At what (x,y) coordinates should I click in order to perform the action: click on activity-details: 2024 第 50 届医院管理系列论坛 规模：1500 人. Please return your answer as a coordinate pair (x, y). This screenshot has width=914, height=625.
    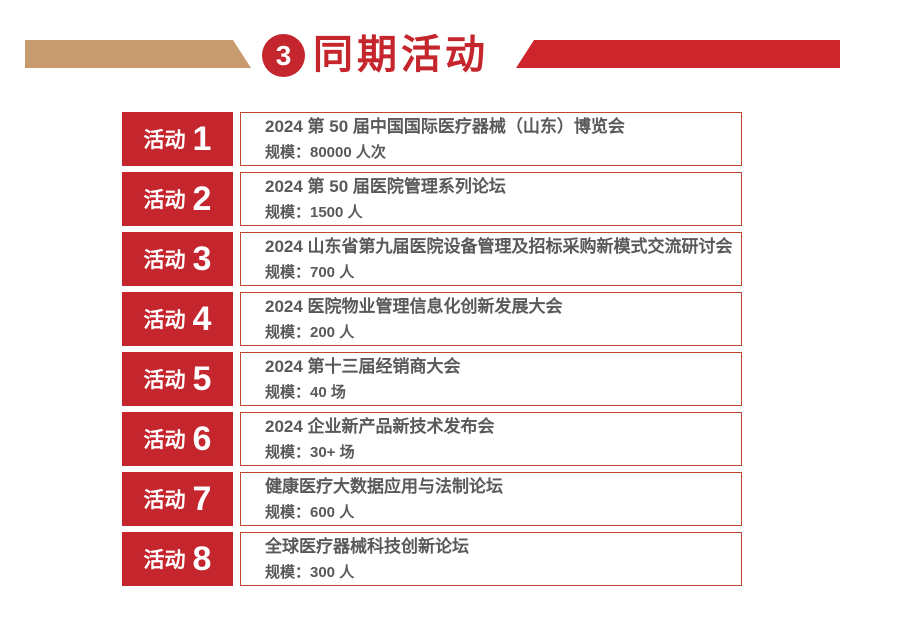
    Looking at the image, I should click on (491, 199).